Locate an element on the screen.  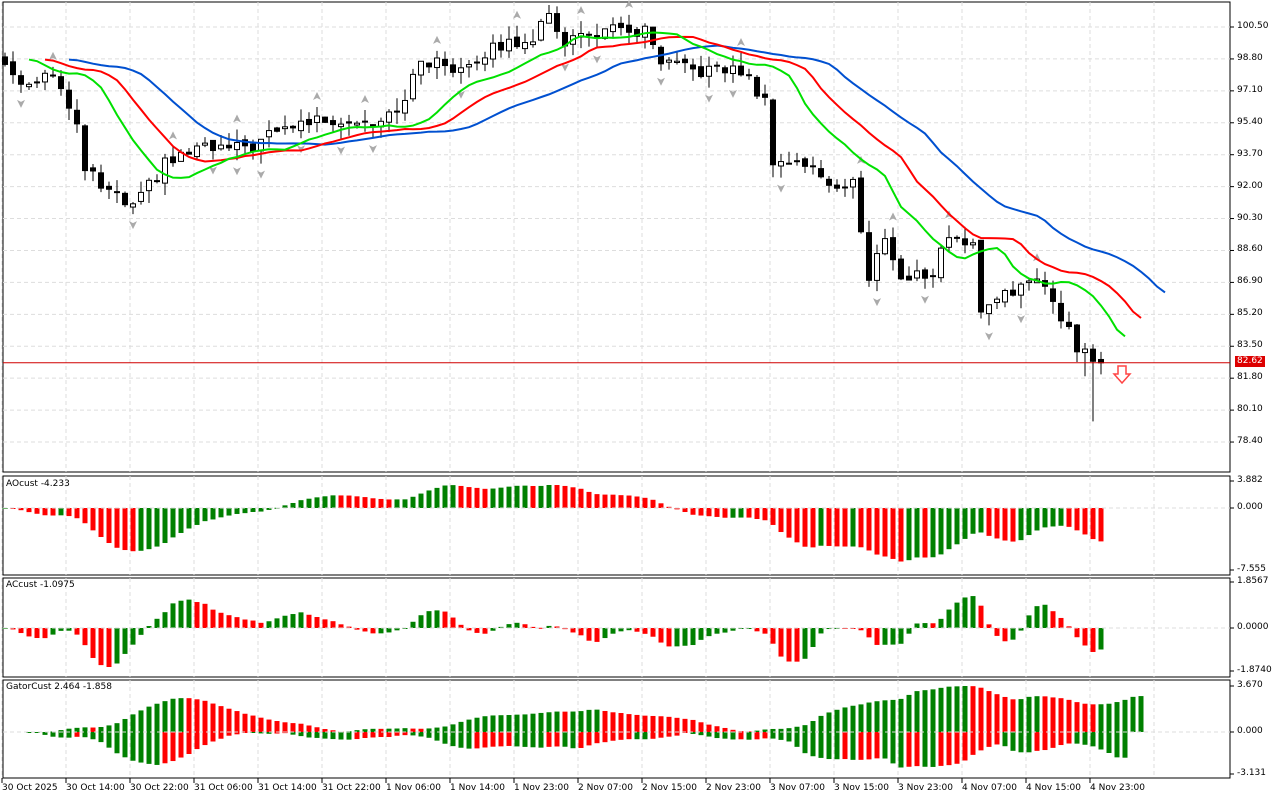
ao-title: AOcust -4.233 is located at coordinates (38, 484).